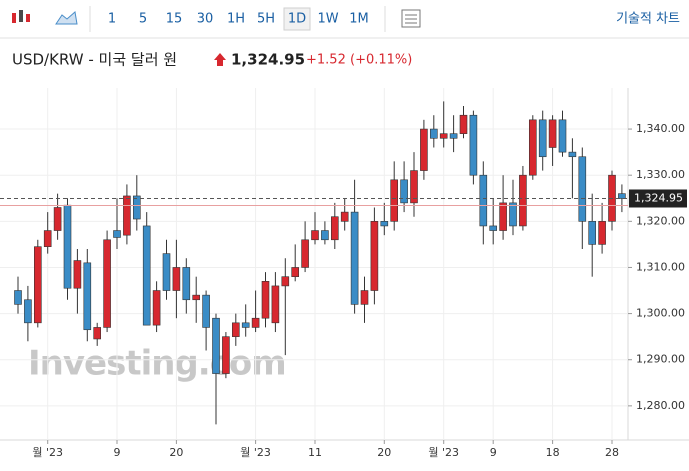 This screenshot has height=471, width=689. What do you see at coordinates (326, 60) in the screenshot?
I see `change: +1.52` at bounding box center [326, 60].